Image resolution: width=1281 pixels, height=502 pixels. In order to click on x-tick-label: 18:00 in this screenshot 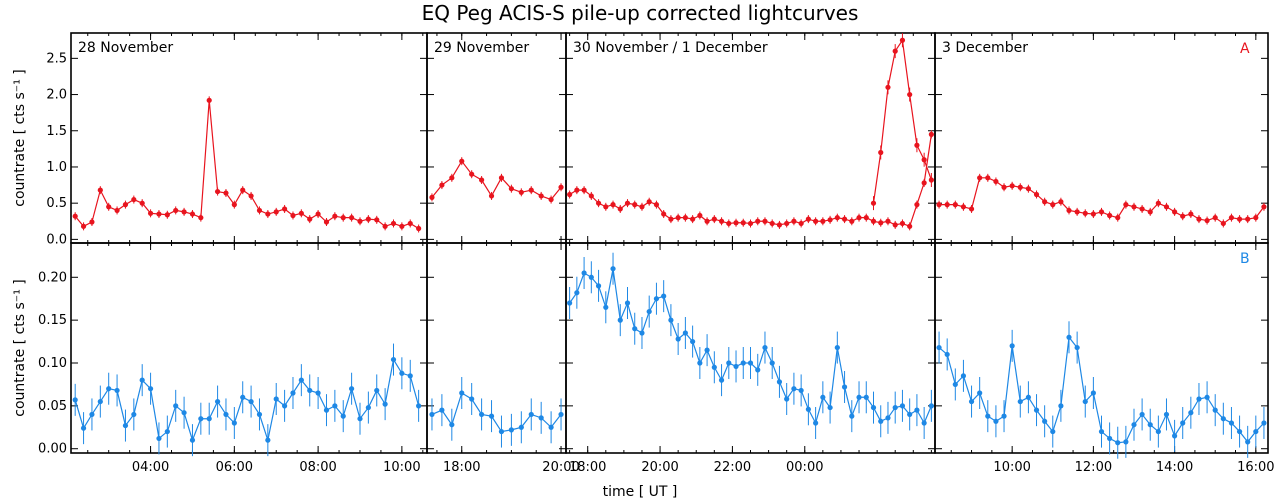, I will do `click(461, 467)`.